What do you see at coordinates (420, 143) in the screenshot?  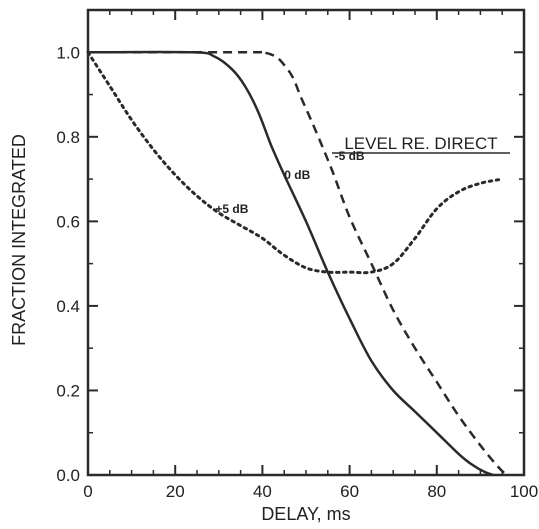 I see `legend-title: LEVEL RE. DIRECT` at bounding box center [420, 143].